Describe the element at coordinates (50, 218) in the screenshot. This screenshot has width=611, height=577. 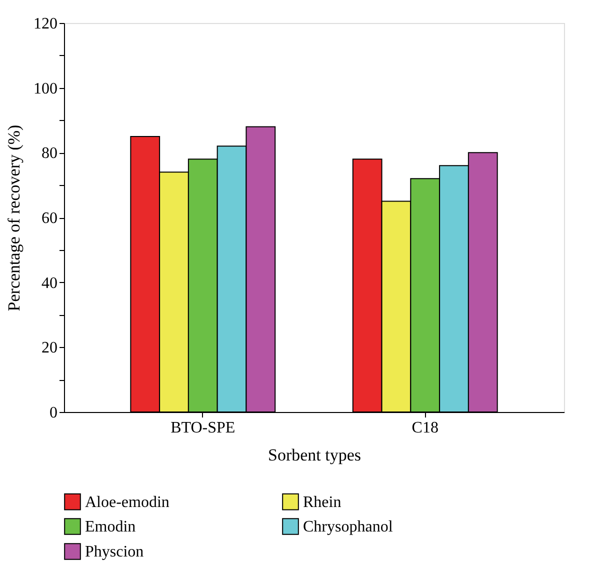
I see `y-tick-label: 60` at that location.